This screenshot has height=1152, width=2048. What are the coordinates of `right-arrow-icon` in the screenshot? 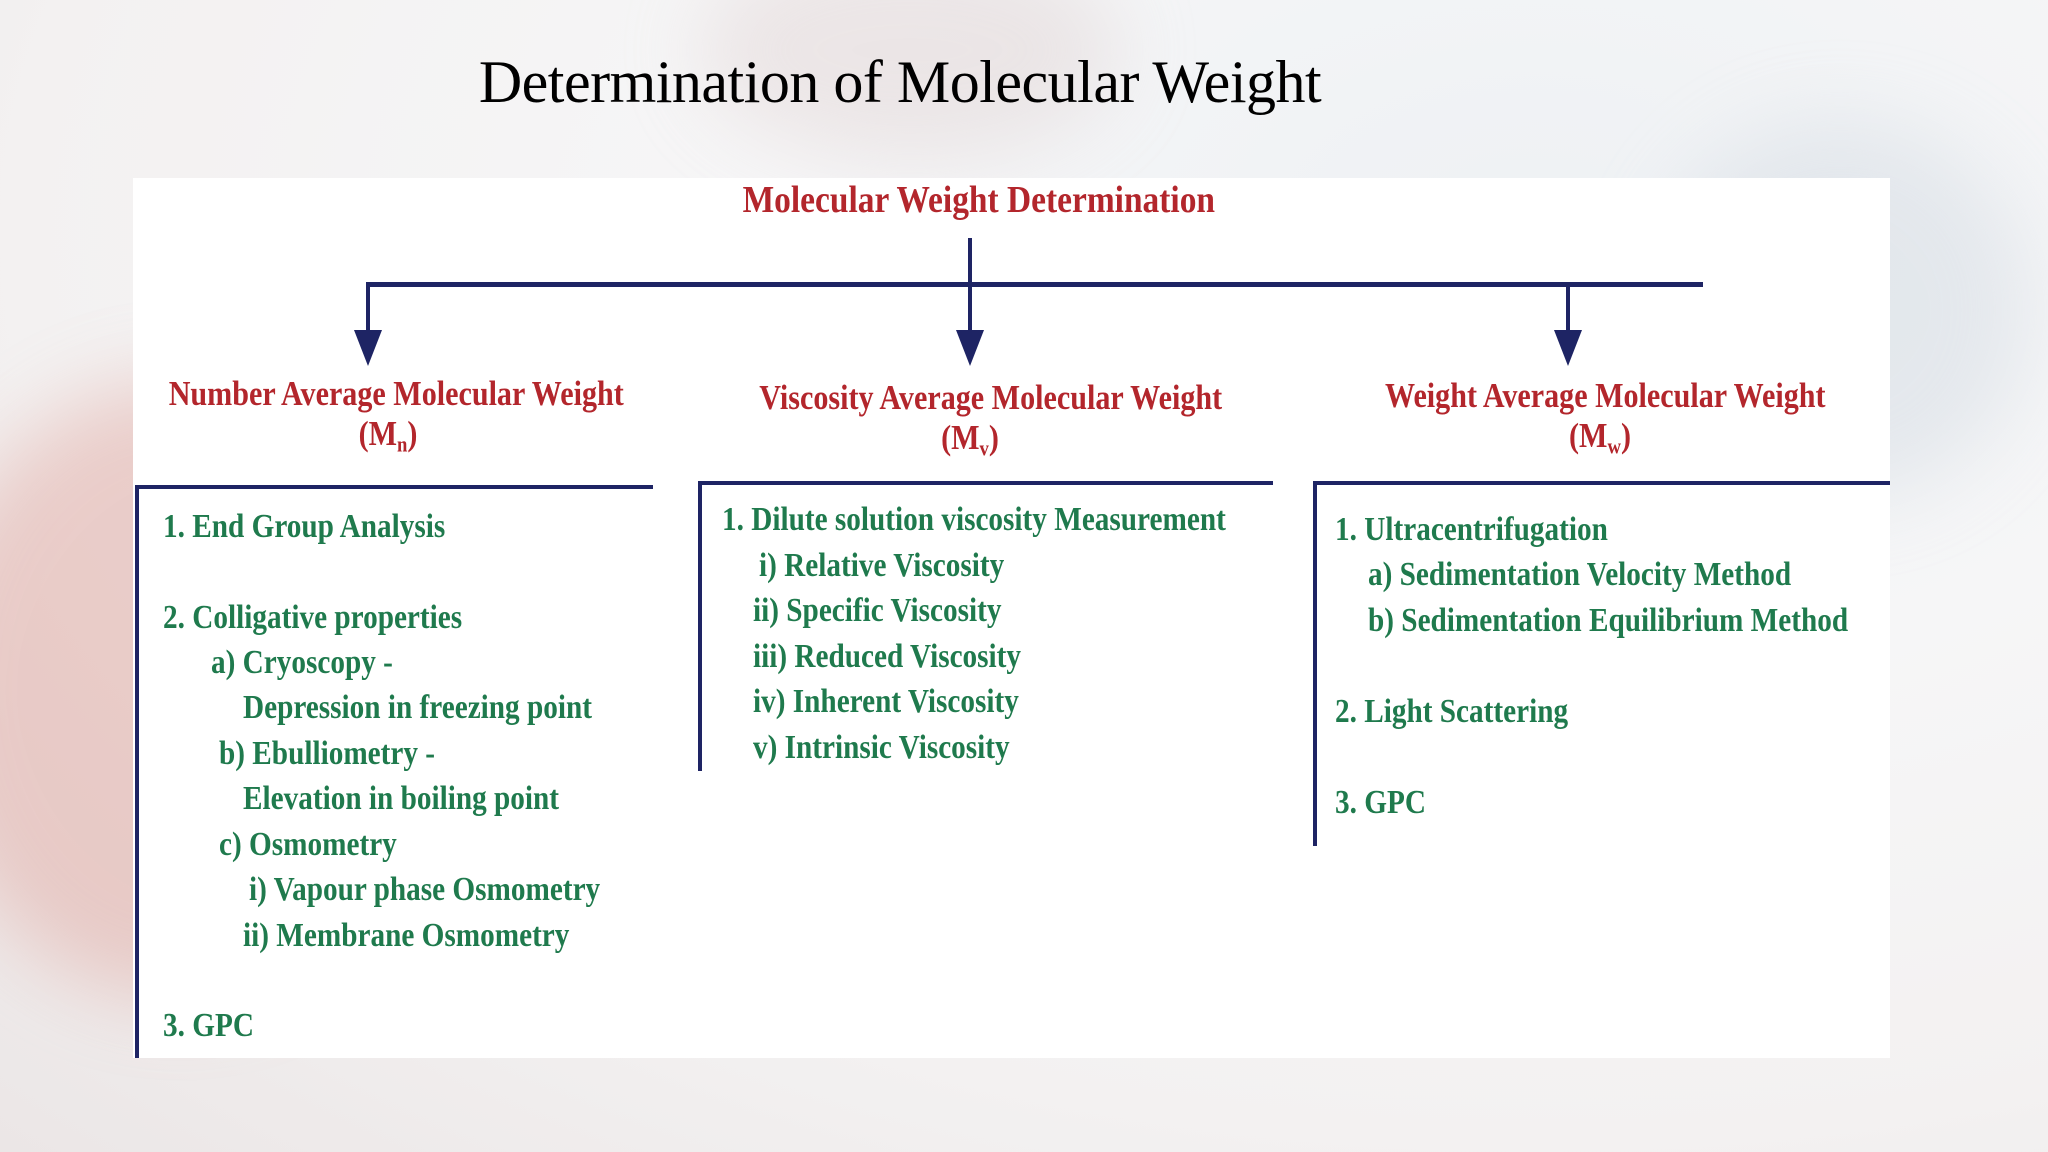 It's located at (1568, 348).